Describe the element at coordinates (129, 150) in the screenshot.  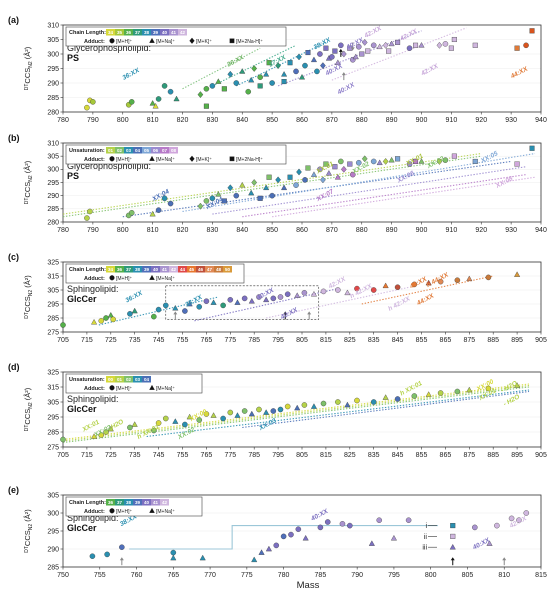
I see `legend-swatch-label: 03` at that location.